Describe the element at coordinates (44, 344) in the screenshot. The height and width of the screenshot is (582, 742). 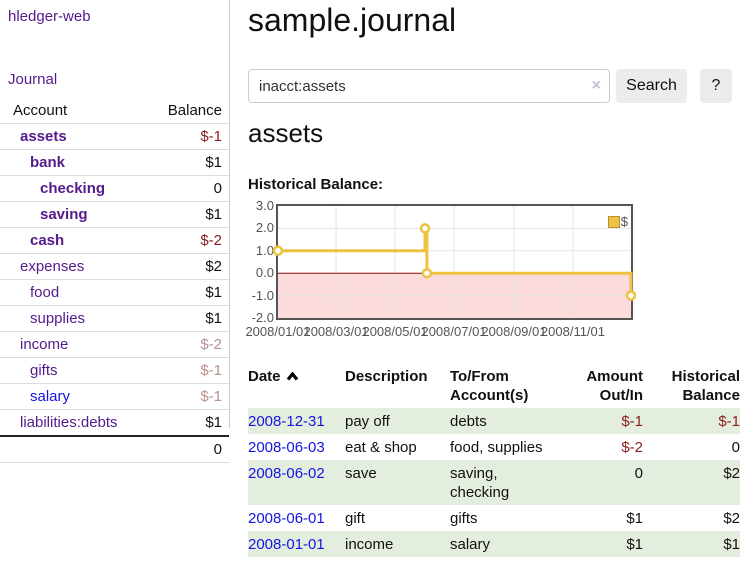
I see `account-link-income: income` at that location.